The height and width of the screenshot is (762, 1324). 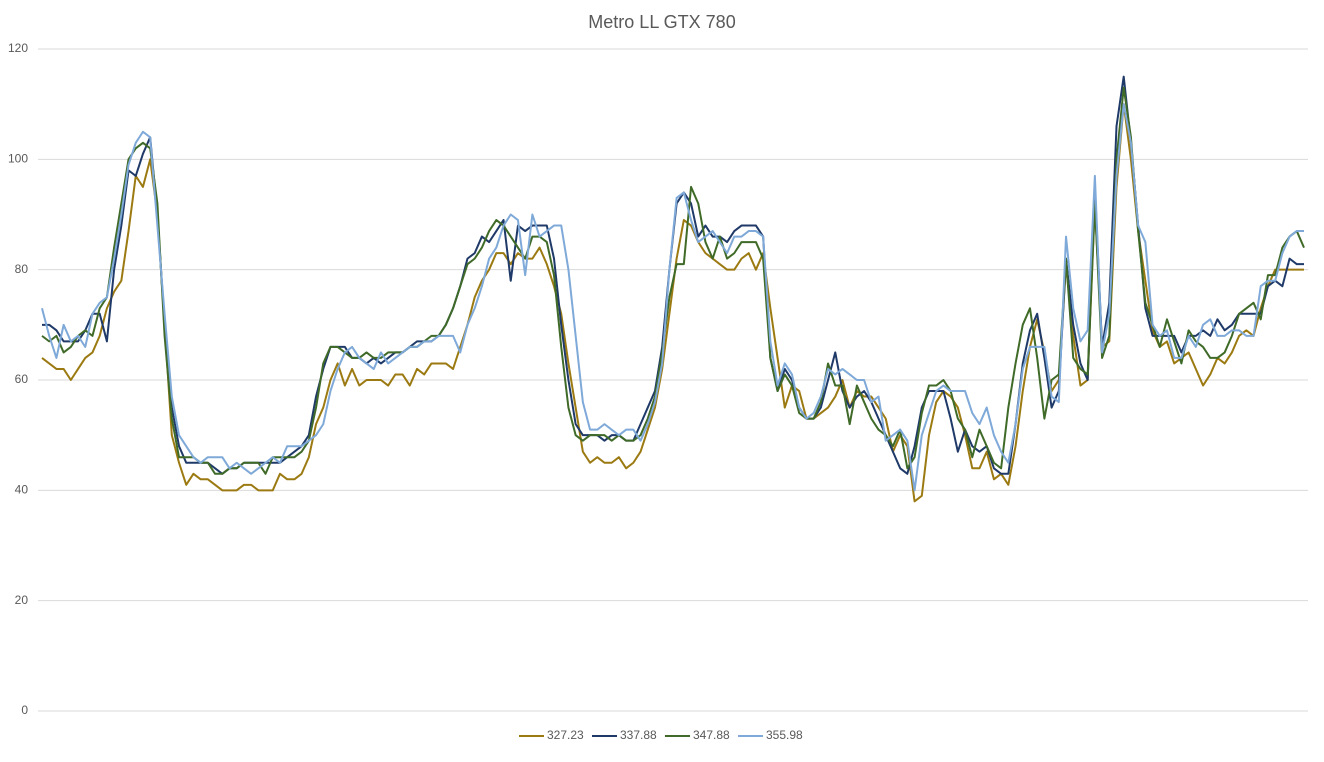 I want to click on y-tick-label: 120, so click(x=18, y=48).